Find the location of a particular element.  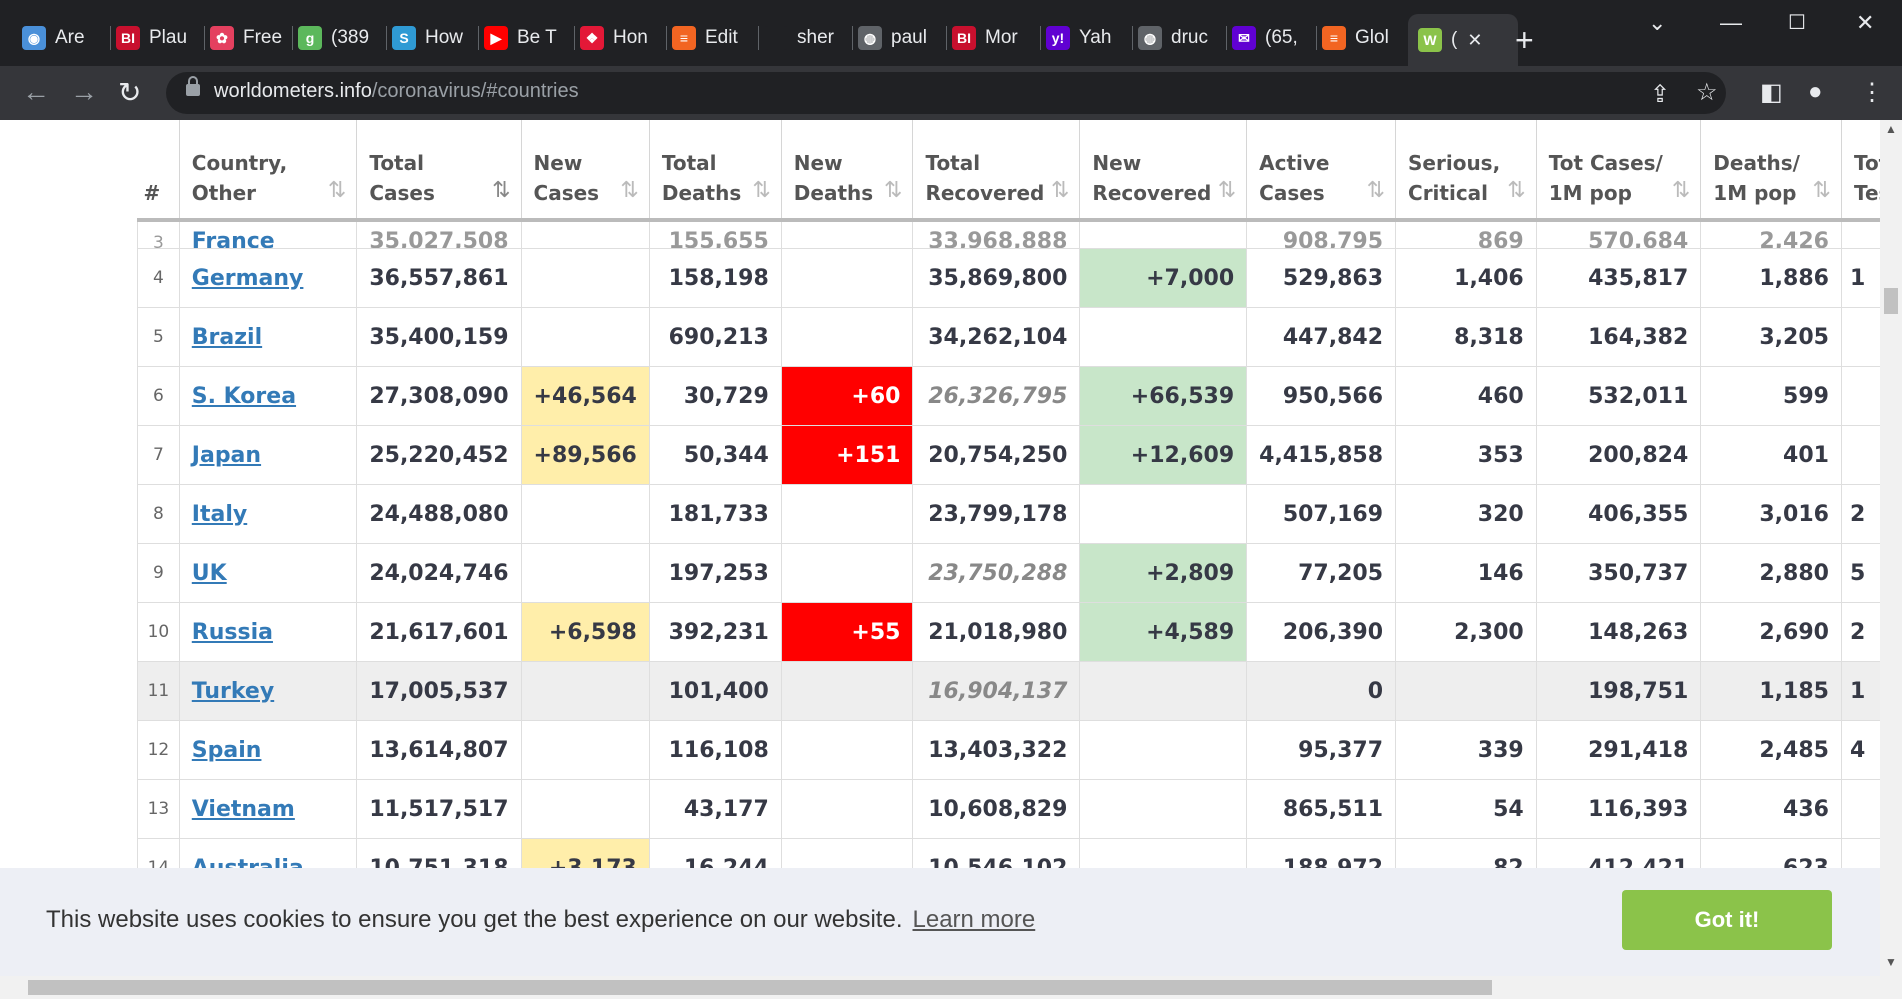

horizontal-scroll-thumb is located at coordinates (760, 987).